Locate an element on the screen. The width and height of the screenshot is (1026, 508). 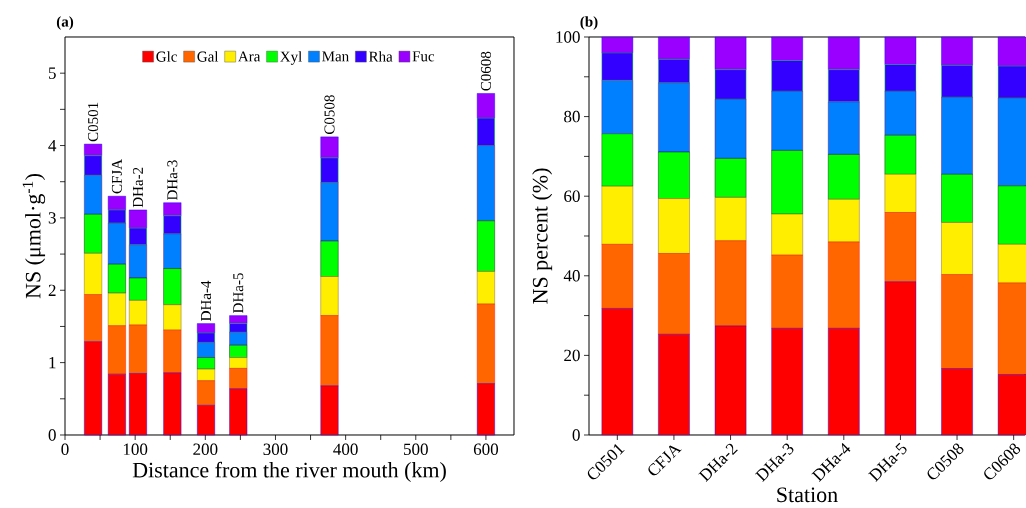
legend-label: Gal is located at coordinates (208, 56).